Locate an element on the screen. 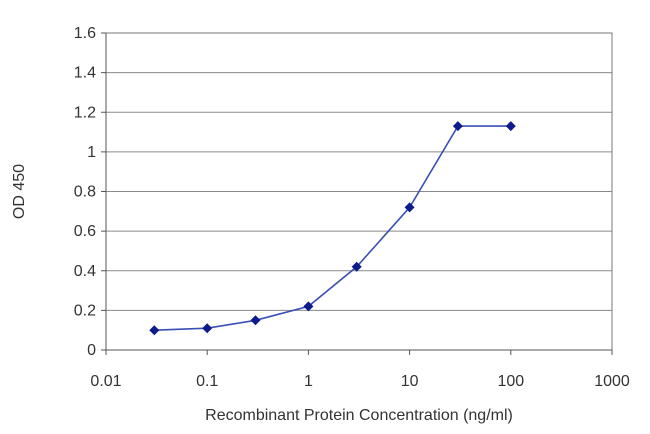  x-tick-label: 100 is located at coordinates (510, 381).